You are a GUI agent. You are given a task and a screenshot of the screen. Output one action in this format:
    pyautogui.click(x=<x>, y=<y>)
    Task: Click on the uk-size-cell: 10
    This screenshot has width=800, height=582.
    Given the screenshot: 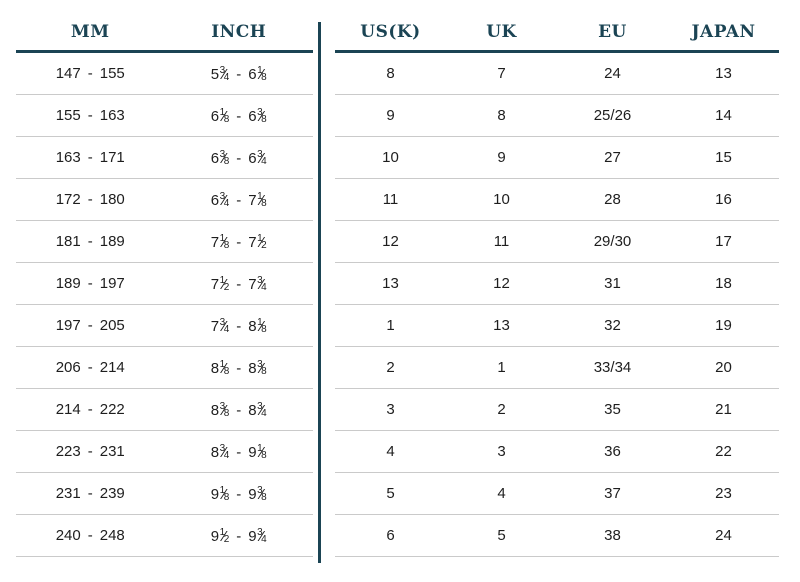 What is the action you would take?
    pyautogui.click(x=501, y=199)
    